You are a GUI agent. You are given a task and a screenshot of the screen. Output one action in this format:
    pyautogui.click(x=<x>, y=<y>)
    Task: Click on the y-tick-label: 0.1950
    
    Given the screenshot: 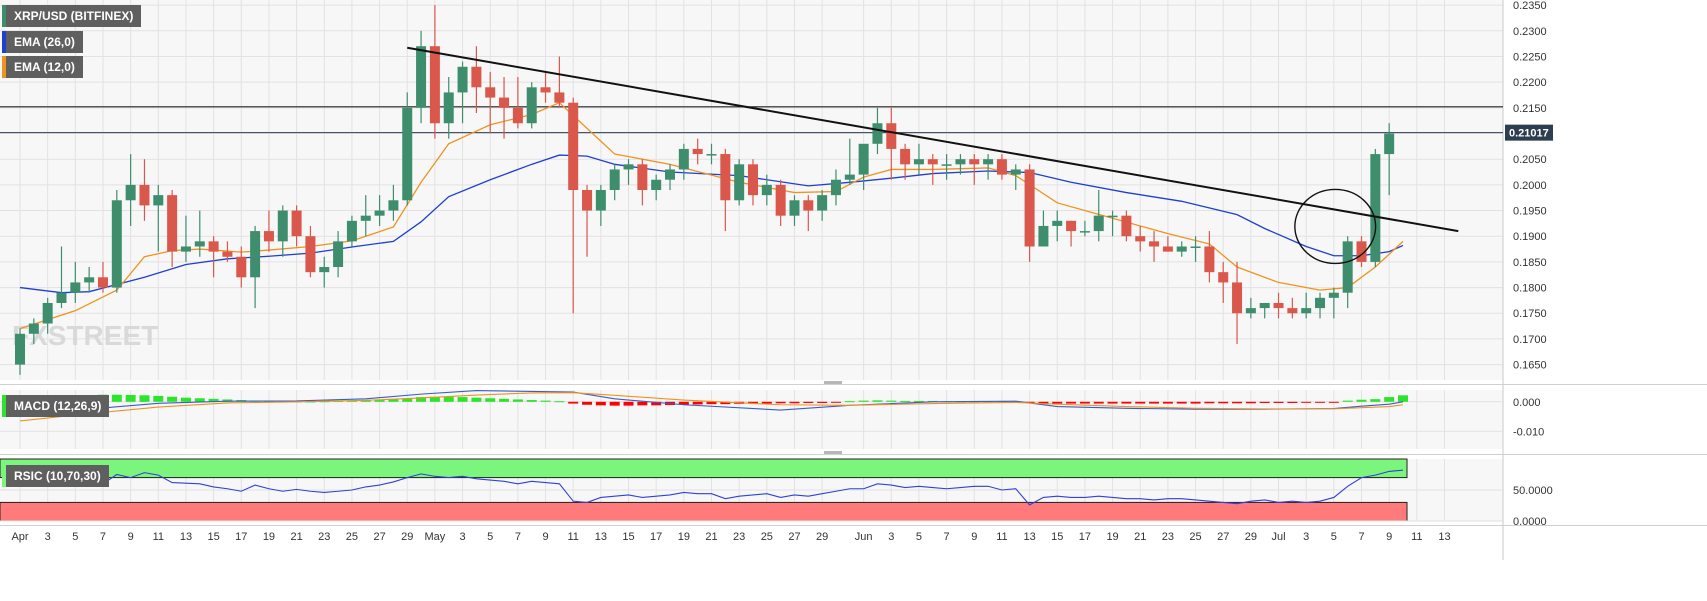 What is the action you would take?
    pyautogui.click(x=1530, y=212)
    